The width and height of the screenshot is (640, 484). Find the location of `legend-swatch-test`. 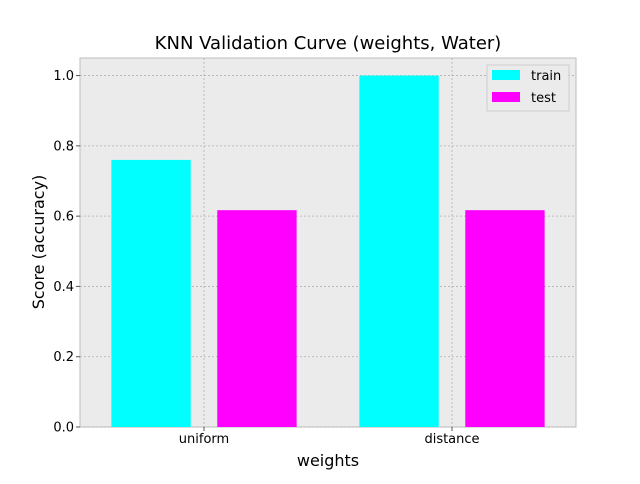

legend-swatch-test is located at coordinates (506, 97).